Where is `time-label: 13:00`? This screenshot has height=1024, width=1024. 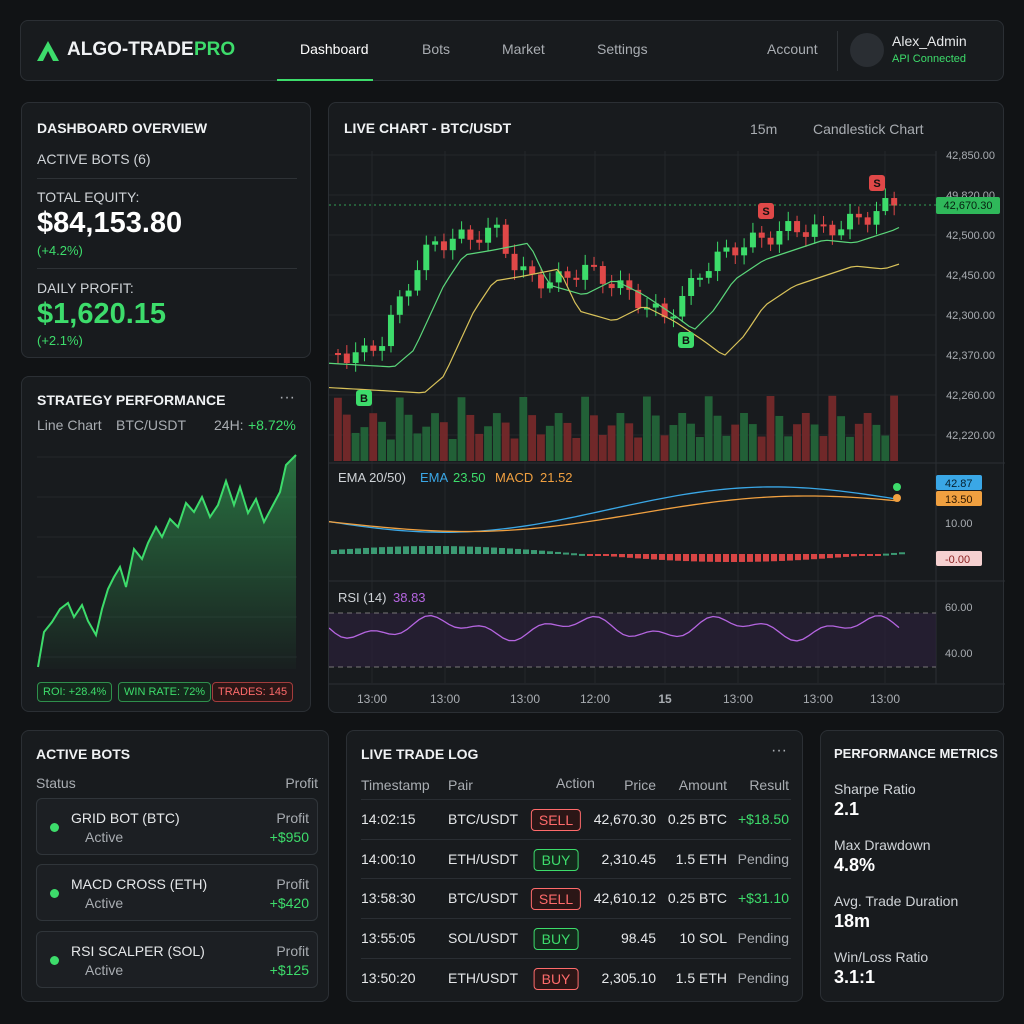
time-label: 13:00 is located at coordinates (445, 699).